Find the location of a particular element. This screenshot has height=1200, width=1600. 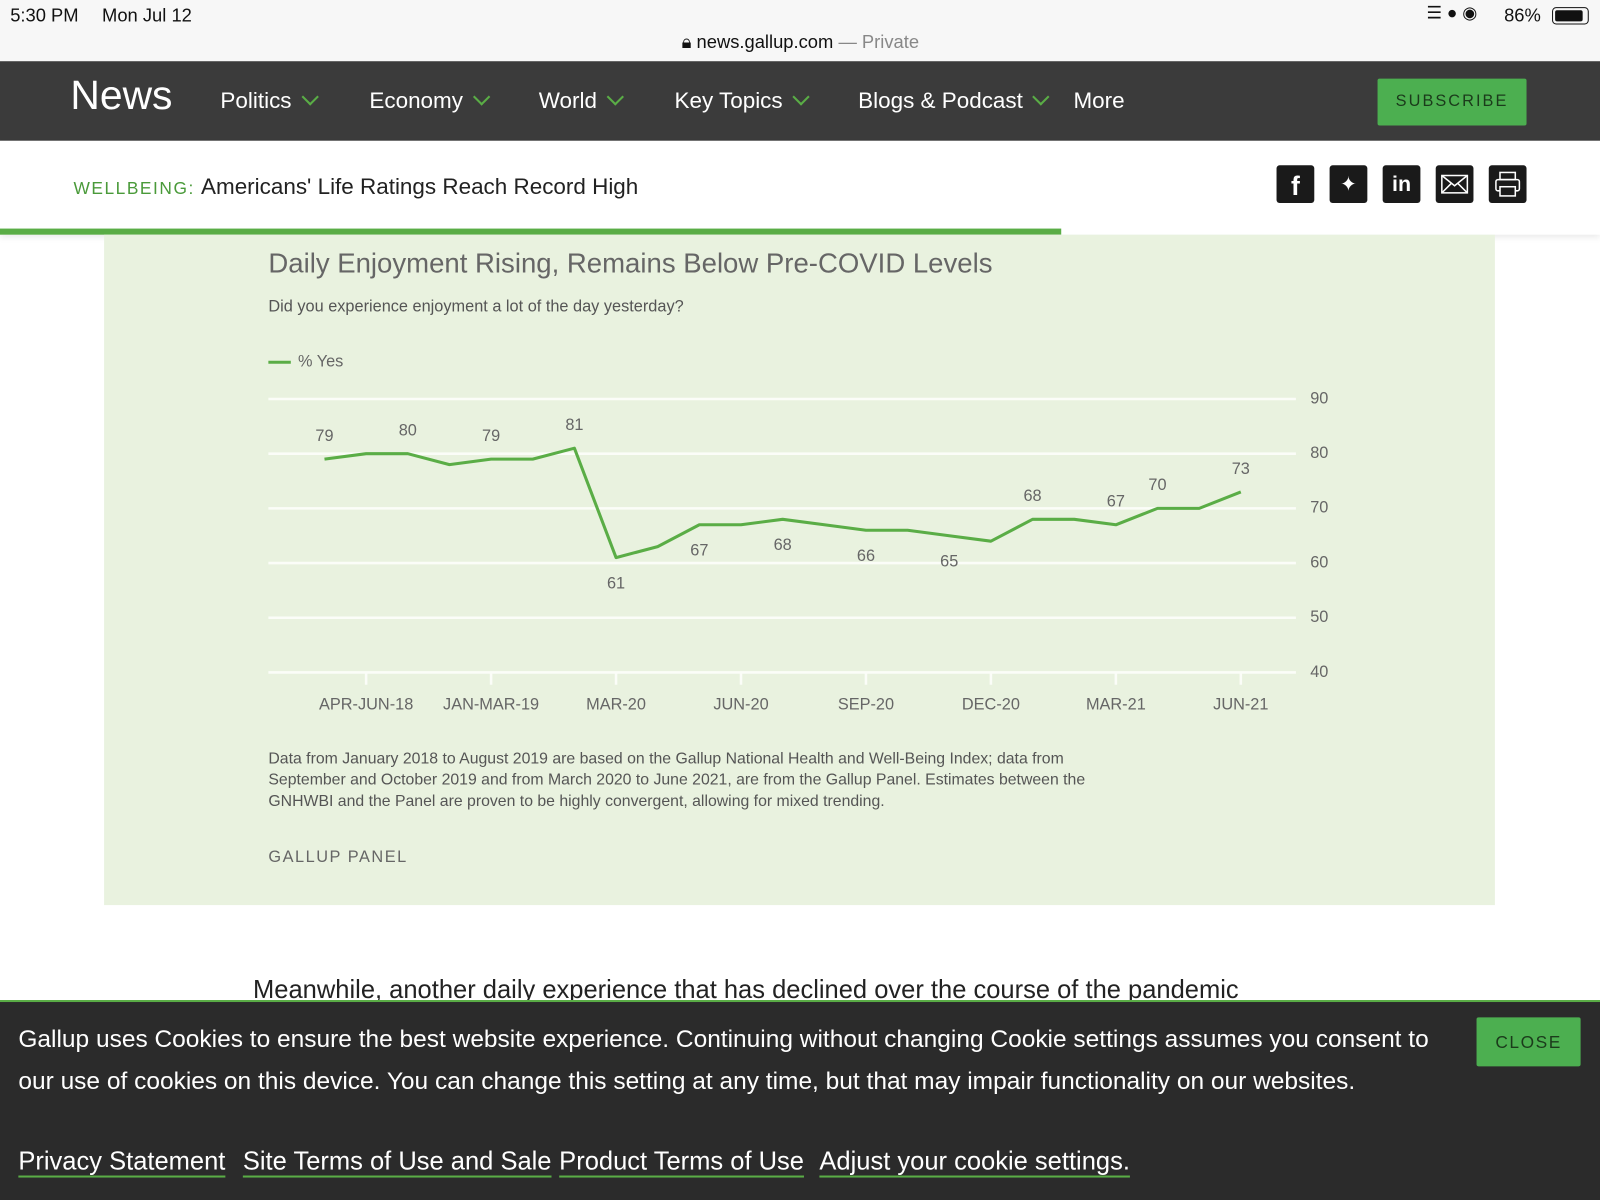

y-tick-label: 60 is located at coordinates (1319, 562).